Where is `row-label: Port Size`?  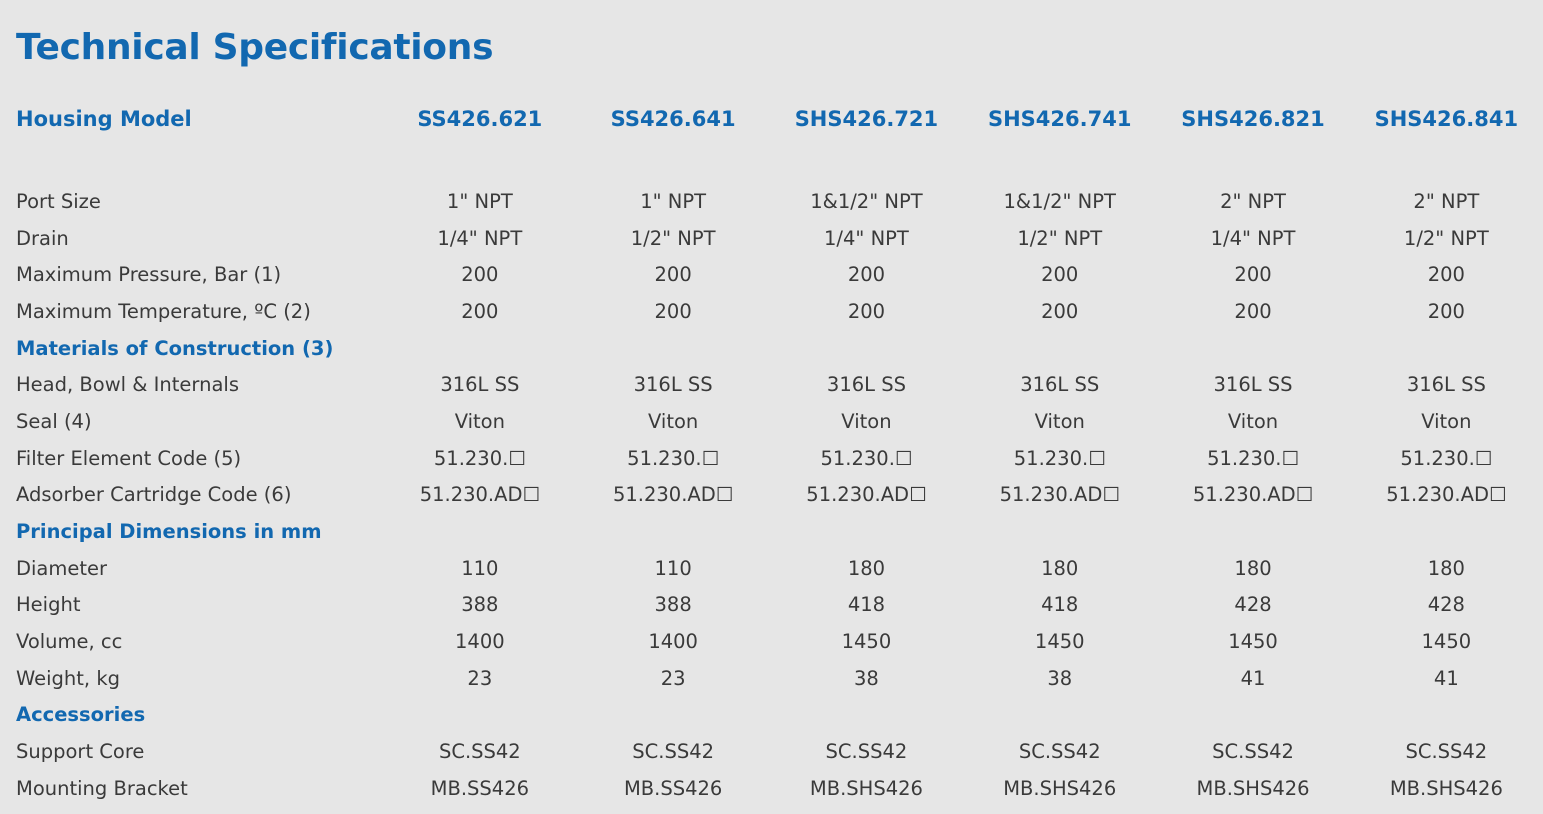
row-label: Port Size is located at coordinates (58, 201).